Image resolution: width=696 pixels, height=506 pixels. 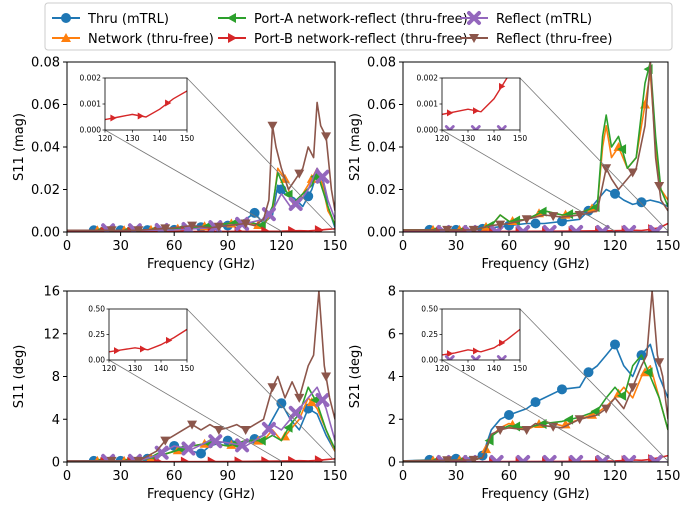 I want to click on inset-axes: 120 130 140 150 0.000 0.001 0.002, so click(x=472, y=109).